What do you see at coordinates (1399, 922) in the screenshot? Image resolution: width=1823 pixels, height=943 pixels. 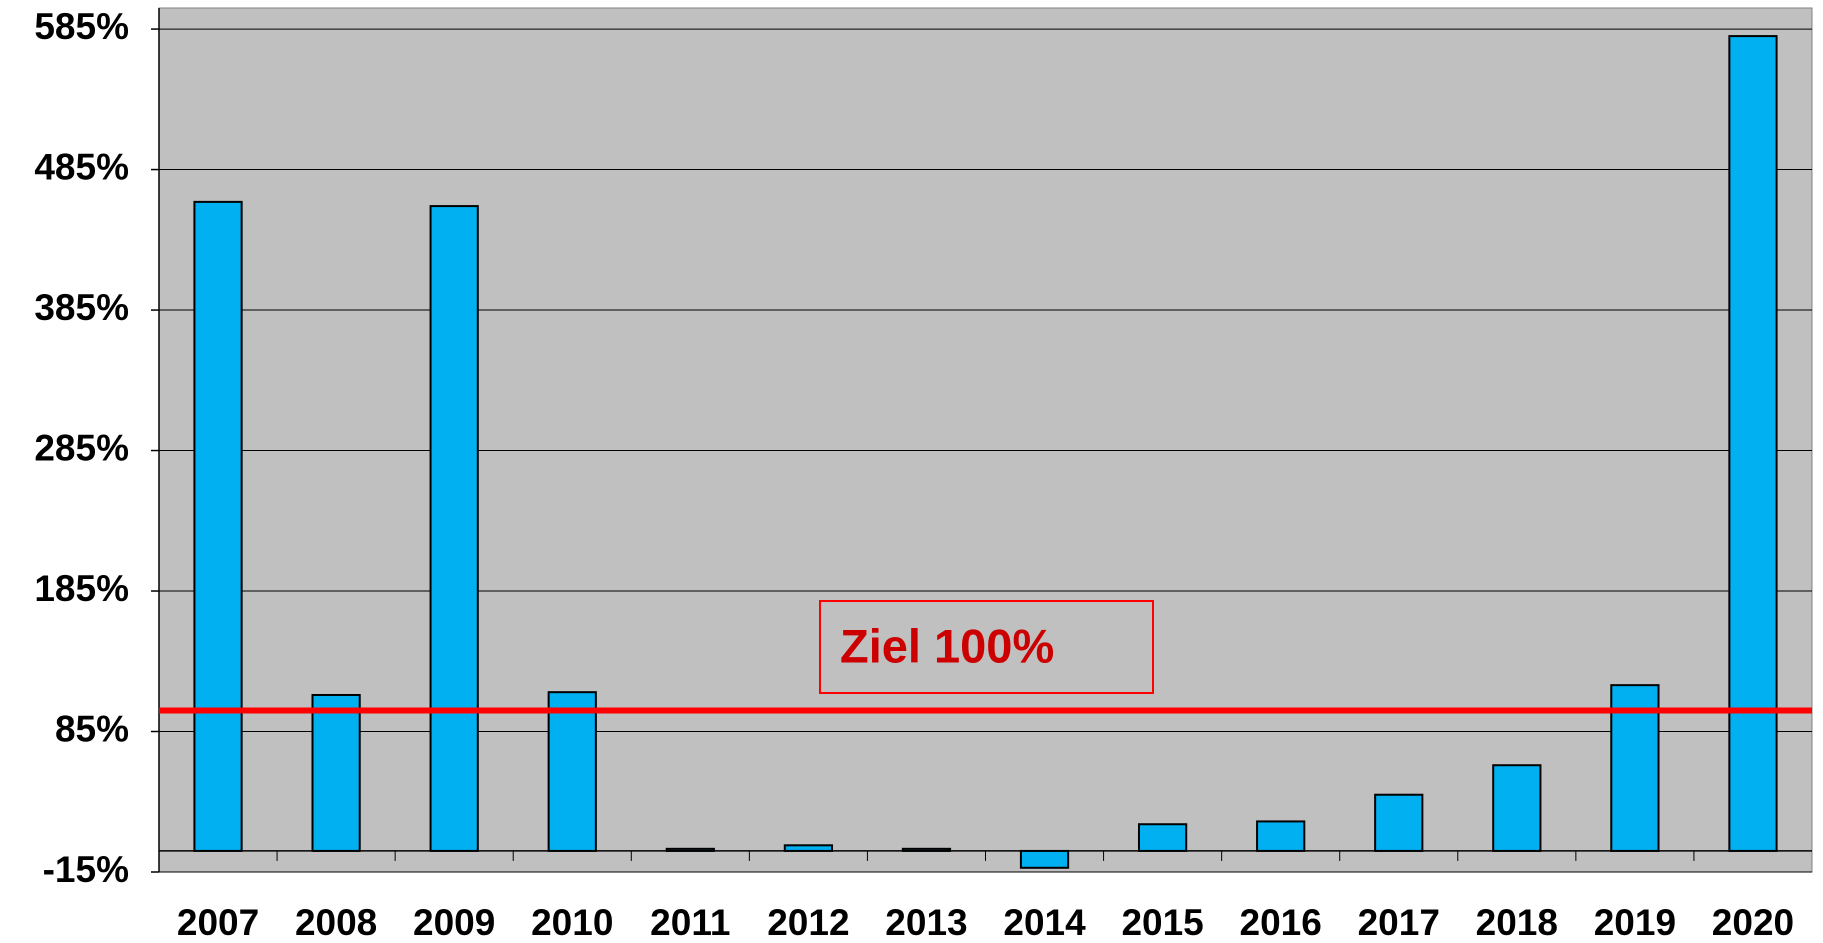 I see `x-tick-label: 2017` at bounding box center [1399, 922].